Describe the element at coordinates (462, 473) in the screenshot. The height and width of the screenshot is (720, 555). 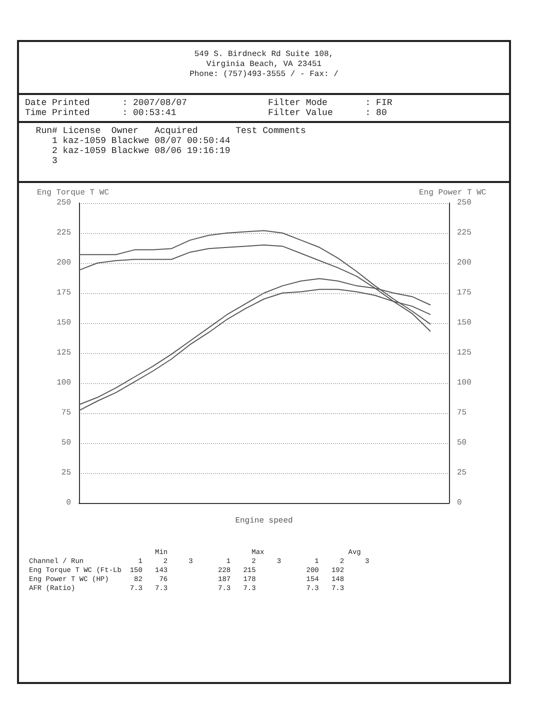
I see `y2-tick-label: 25` at that location.